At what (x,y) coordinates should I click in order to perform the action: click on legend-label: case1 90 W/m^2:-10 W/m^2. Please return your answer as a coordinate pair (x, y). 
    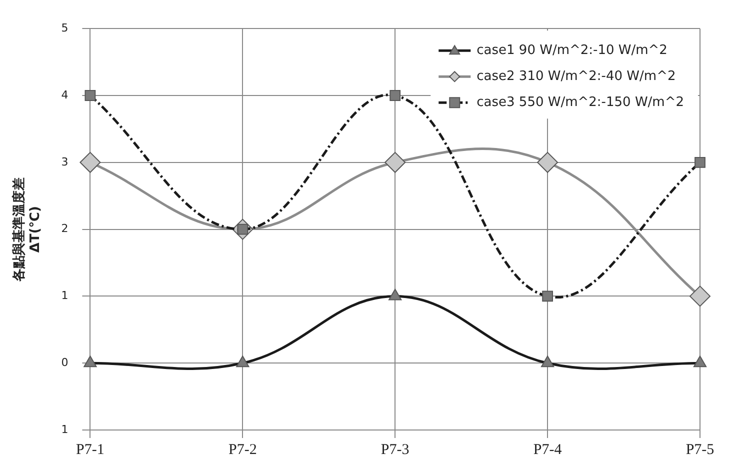
    Looking at the image, I should click on (572, 50).